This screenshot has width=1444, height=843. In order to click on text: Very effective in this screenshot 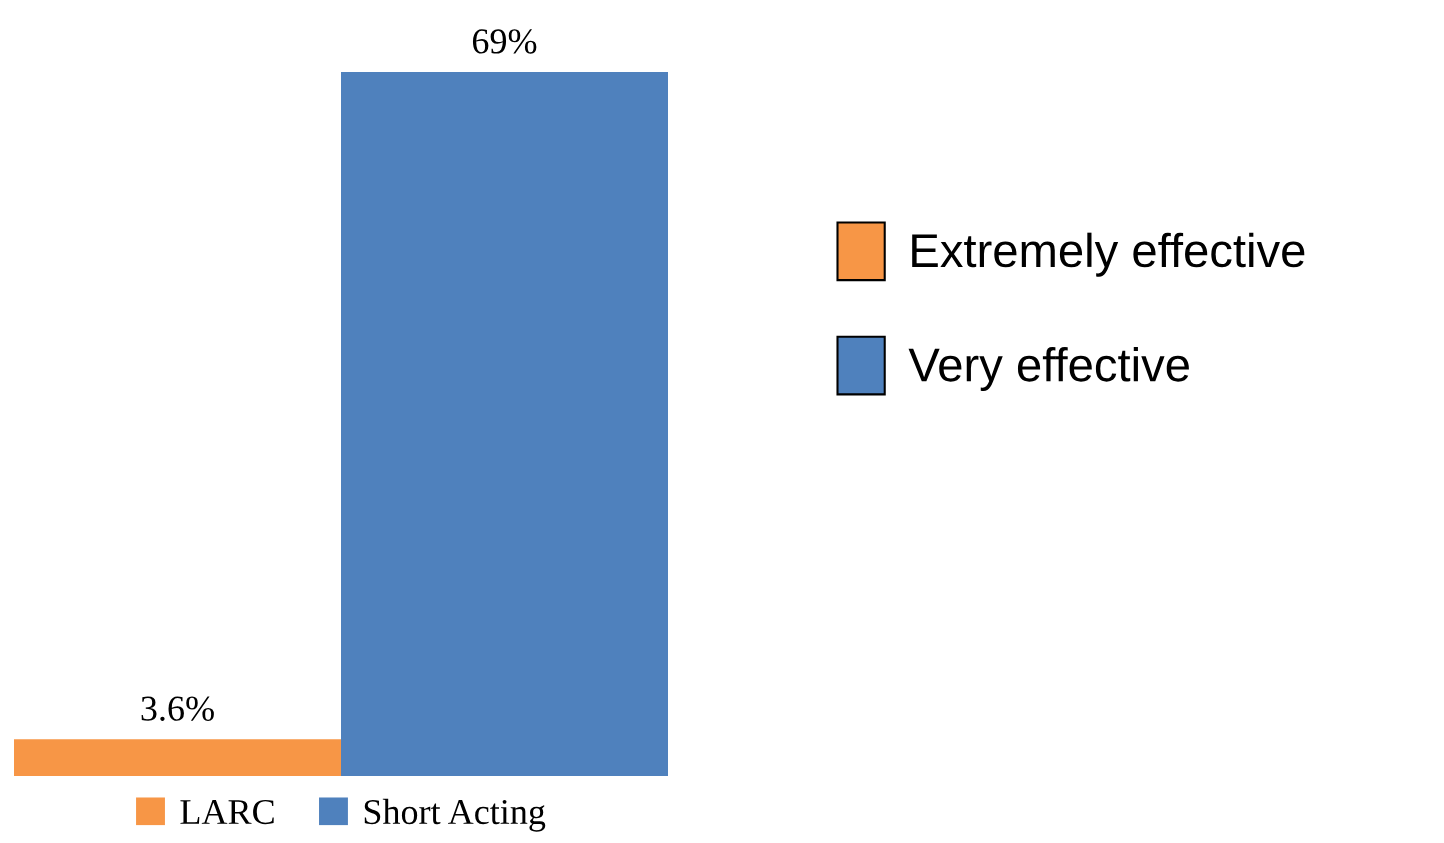, I will do `click(1048, 368)`.